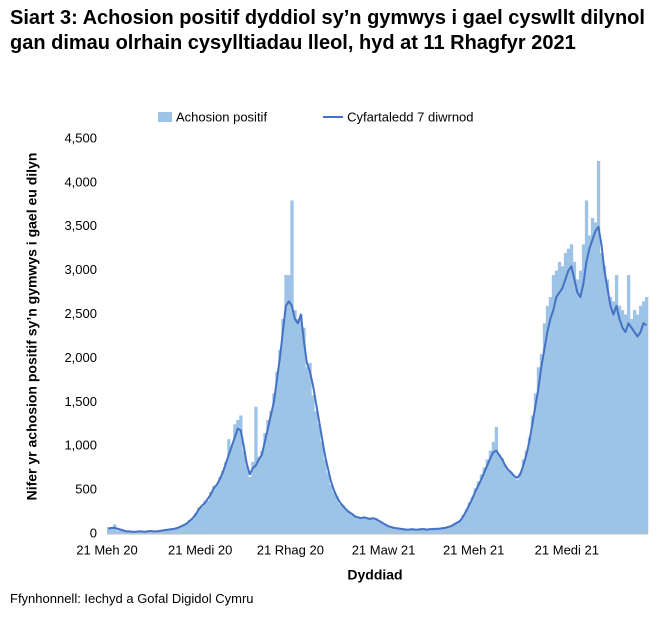  I want to click on y-tick-label: 2,000, so click(80, 357).